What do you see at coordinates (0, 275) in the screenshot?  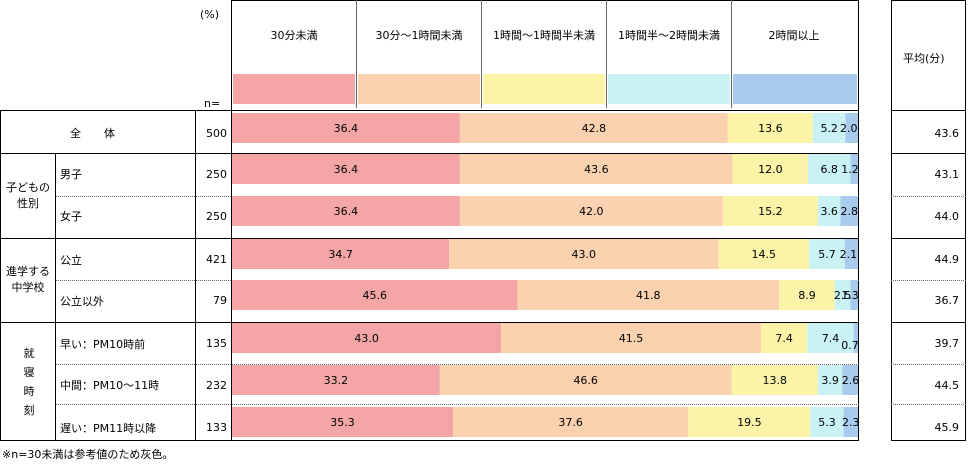 I see `table-left-line` at bounding box center [0, 275].